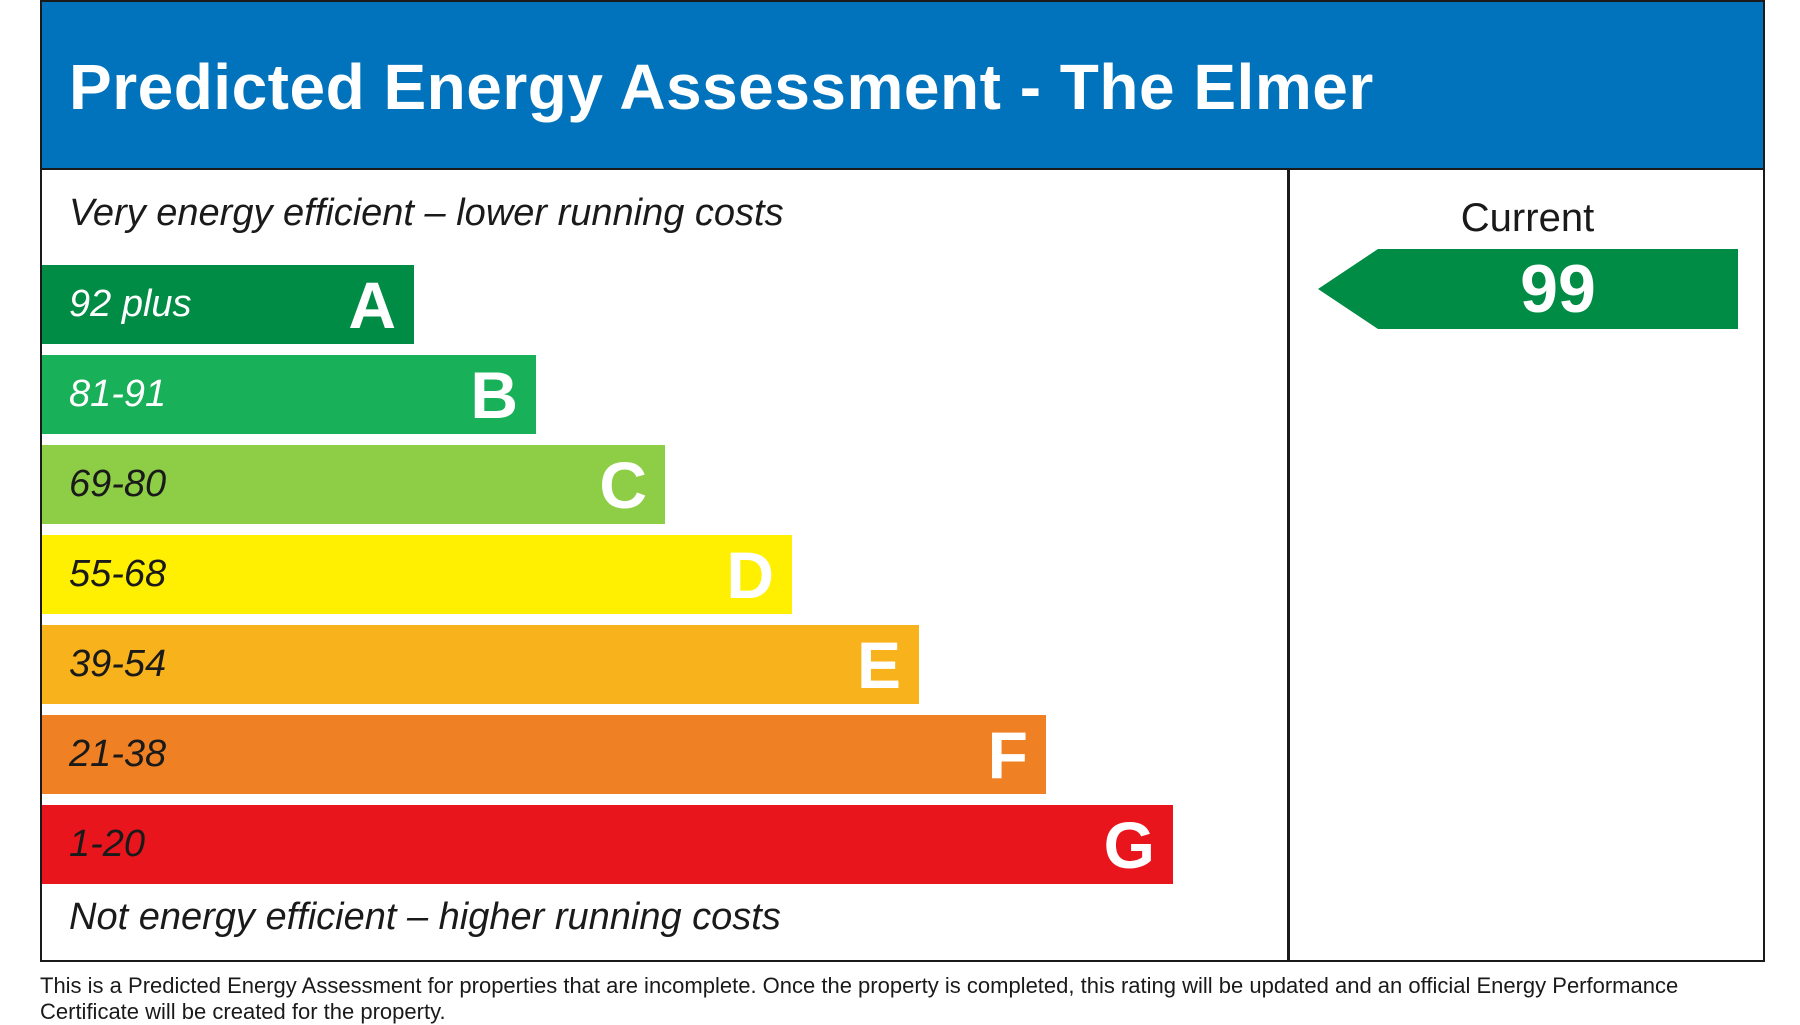 The width and height of the screenshot is (1800, 1025). I want to click on band-letter: C, so click(623, 485).